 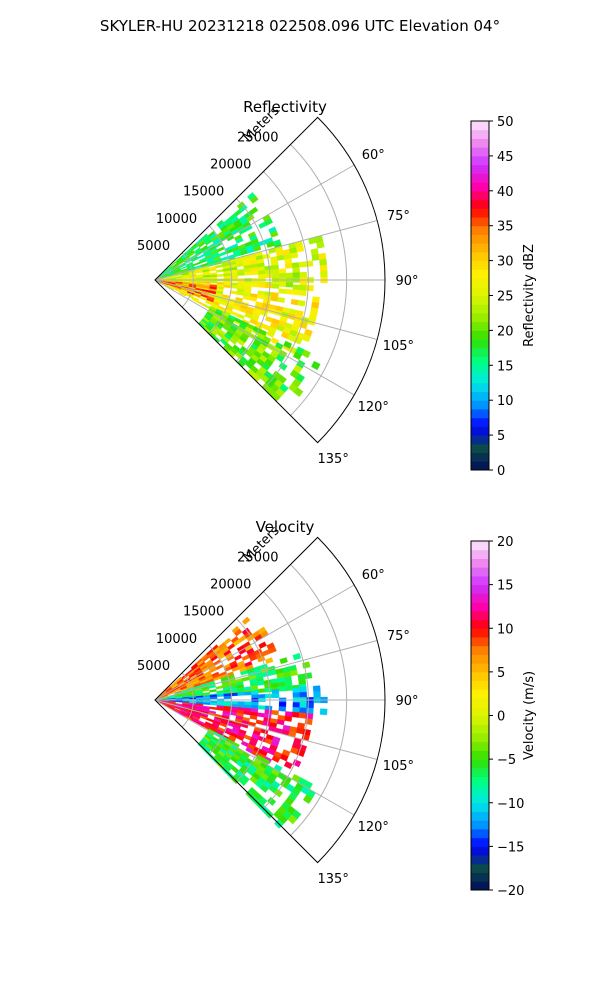 I want to click on colorbar: 0 5 10 15 20 25 30 35 40 45 50 Reflectivity dBZ, so click(x=503, y=297).